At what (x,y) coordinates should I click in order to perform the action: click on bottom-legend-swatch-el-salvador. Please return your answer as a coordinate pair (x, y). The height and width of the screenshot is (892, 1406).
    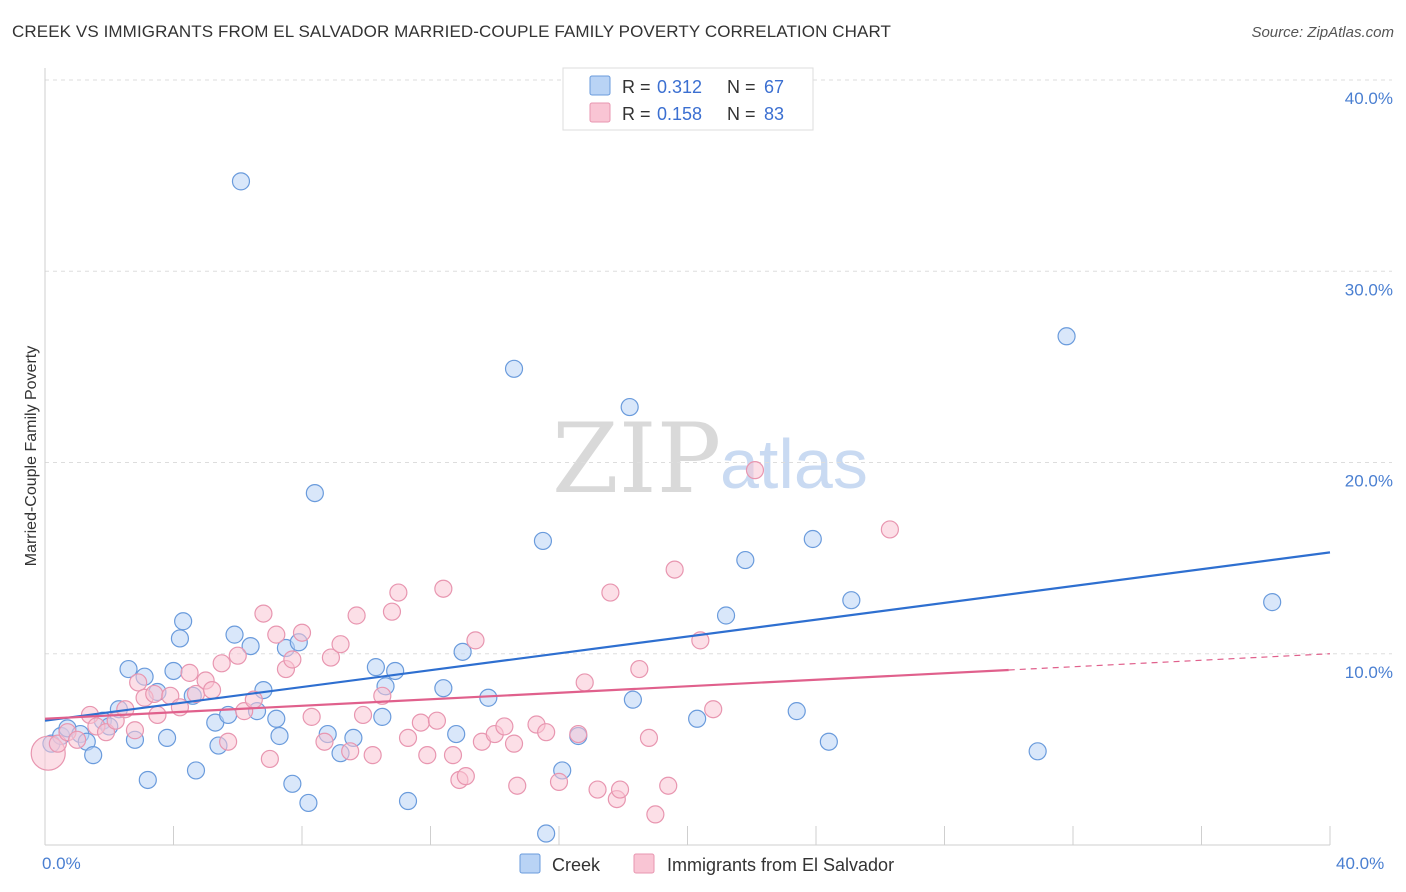
    Looking at the image, I should click on (644, 863).